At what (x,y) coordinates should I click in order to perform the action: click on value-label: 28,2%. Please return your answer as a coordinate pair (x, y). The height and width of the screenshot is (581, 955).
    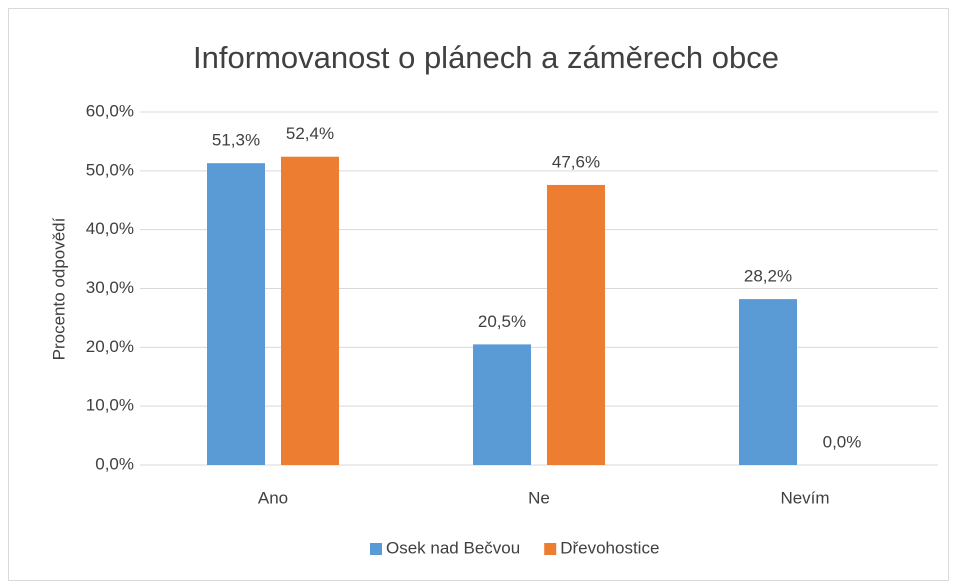
    Looking at the image, I should click on (768, 276).